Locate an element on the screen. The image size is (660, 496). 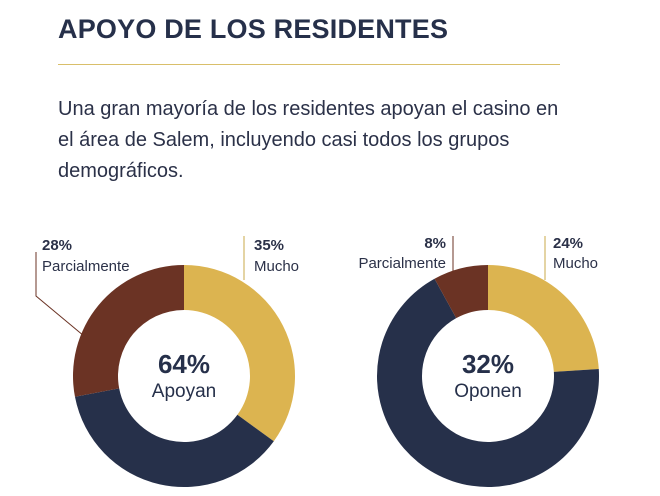
slice-label-parcialmente-name-oponen: Parcialmente is located at coordinates (402, 263).